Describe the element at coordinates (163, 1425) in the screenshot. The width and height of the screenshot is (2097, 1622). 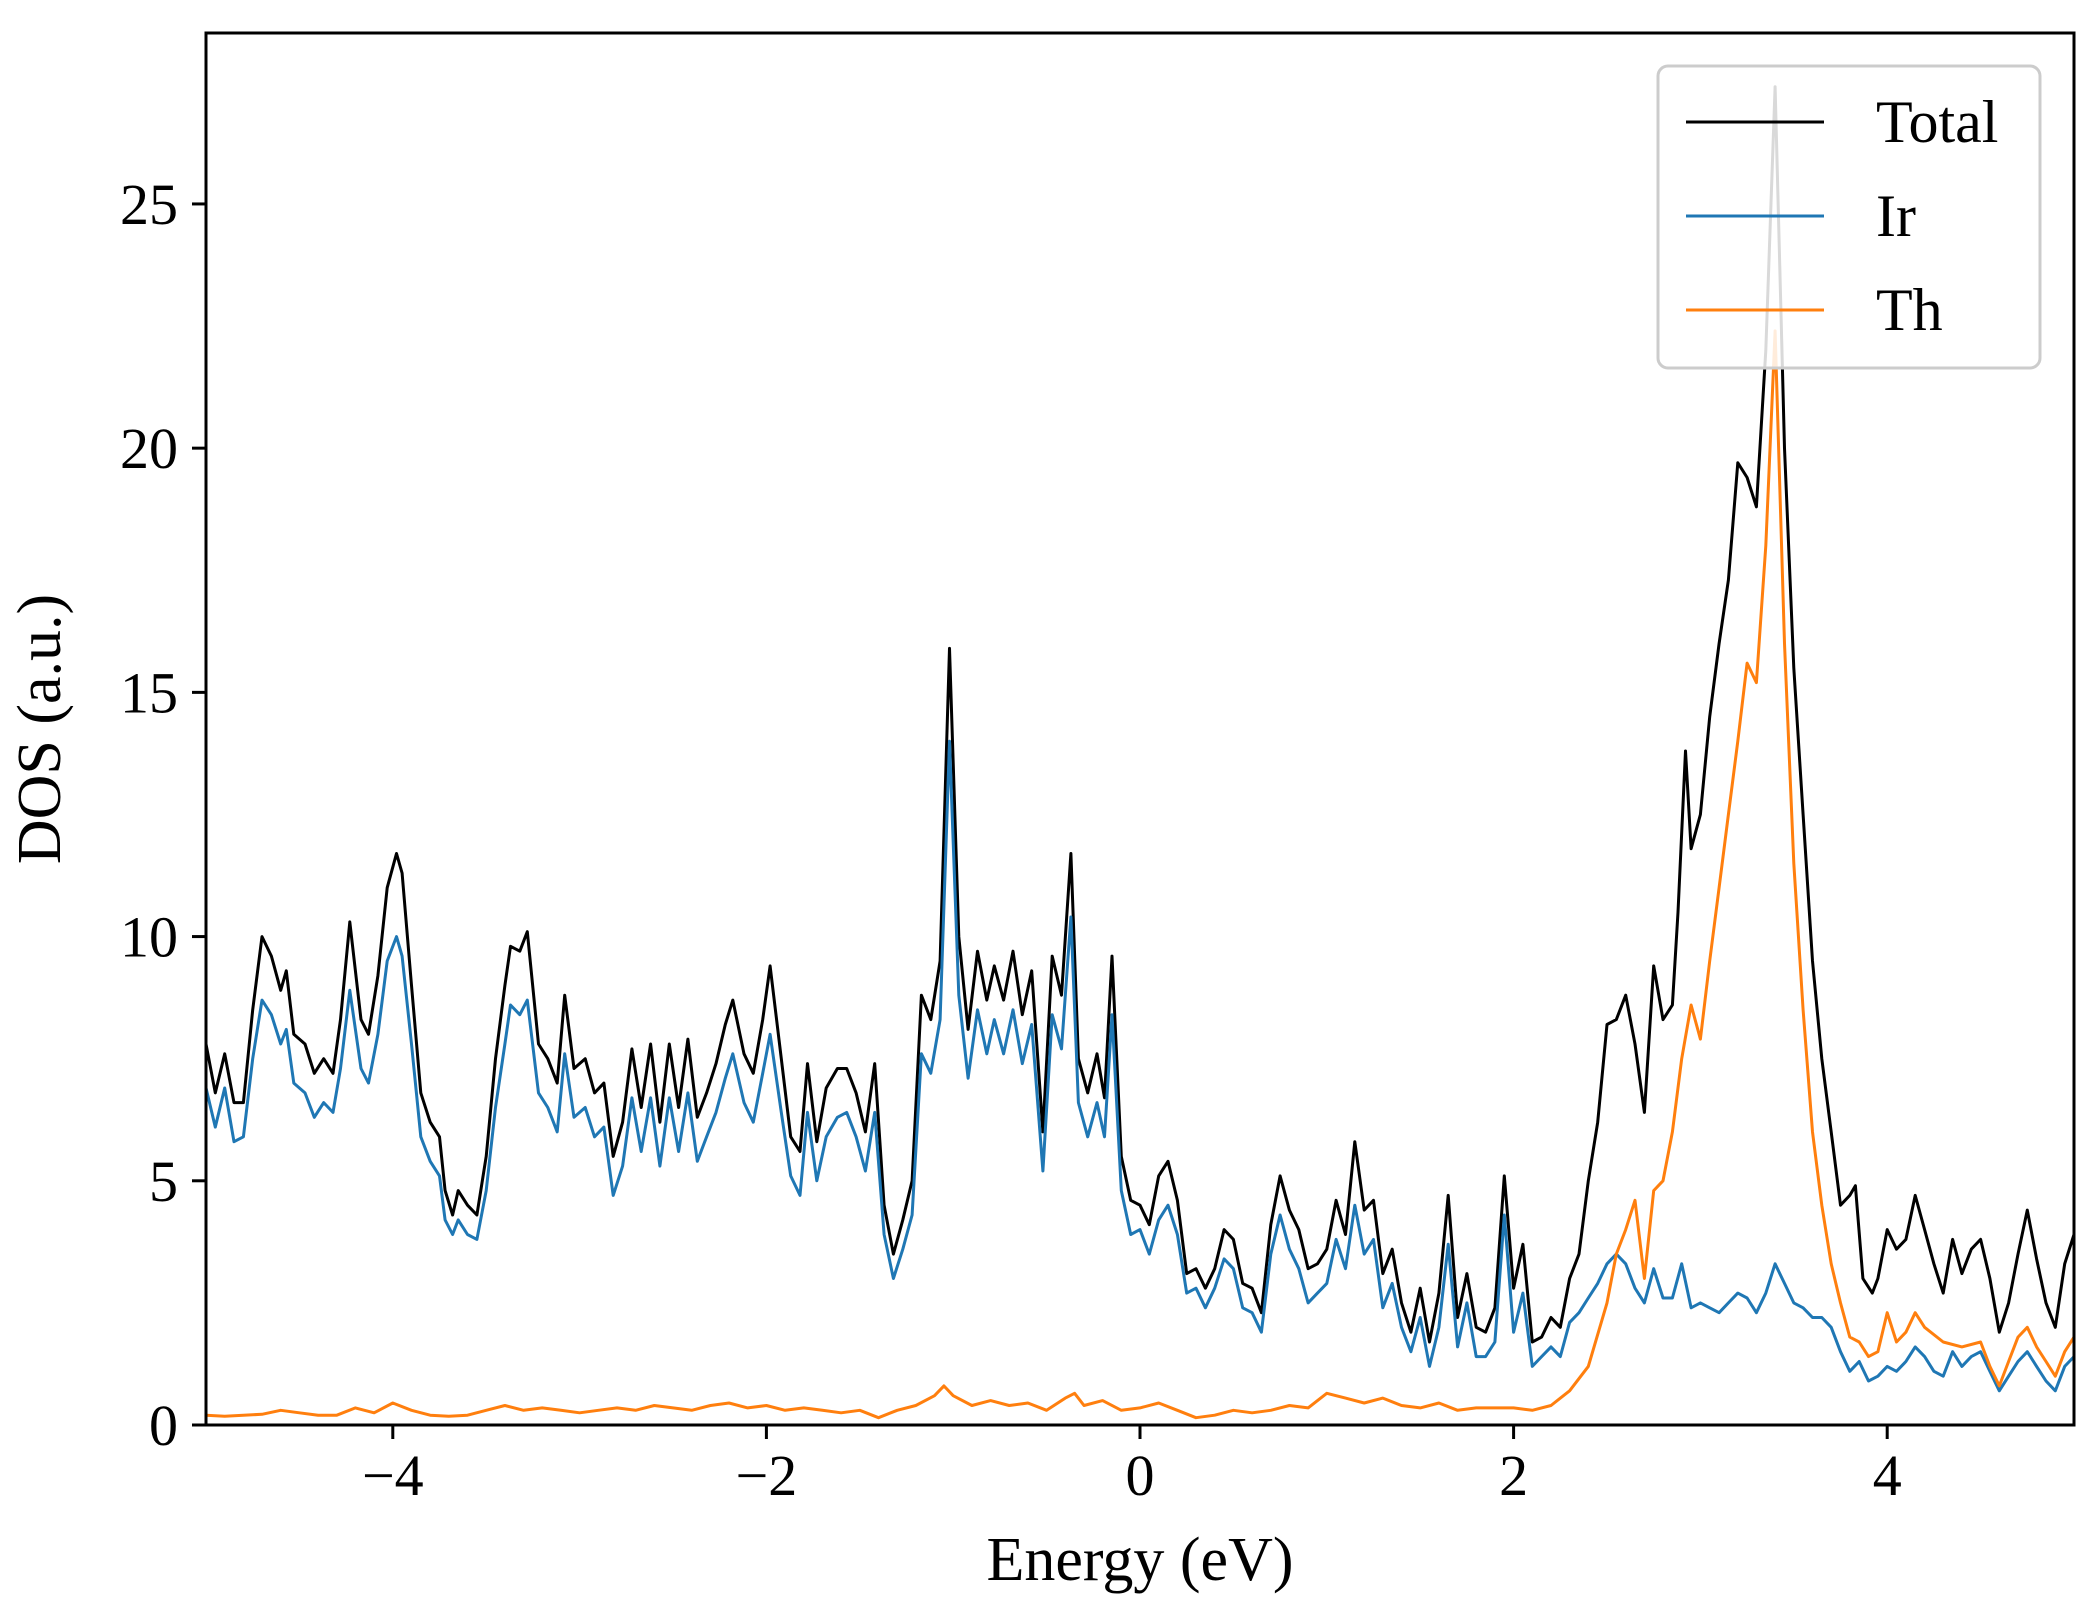
I see `y-tick-label: 0` at that location.